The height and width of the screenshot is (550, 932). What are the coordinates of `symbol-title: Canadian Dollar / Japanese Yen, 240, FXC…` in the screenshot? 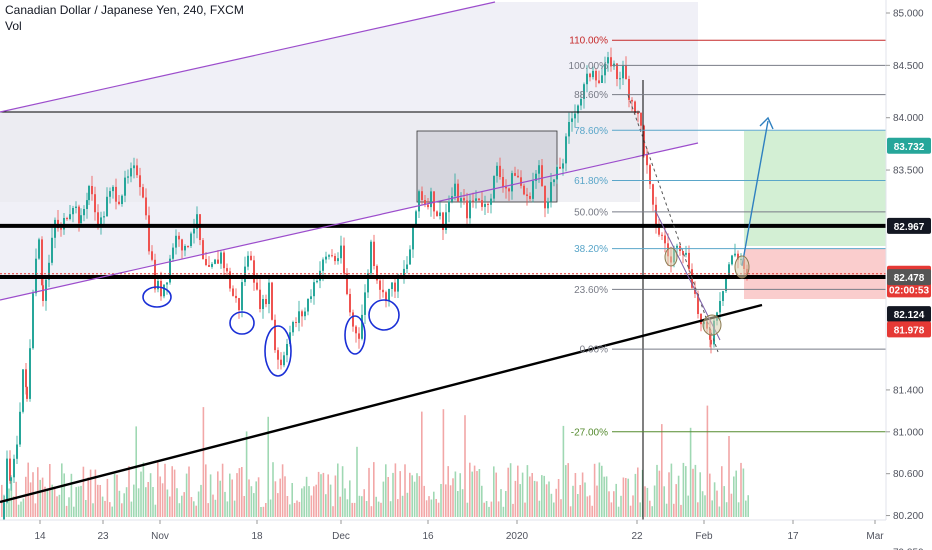 It's located at (124, 10).